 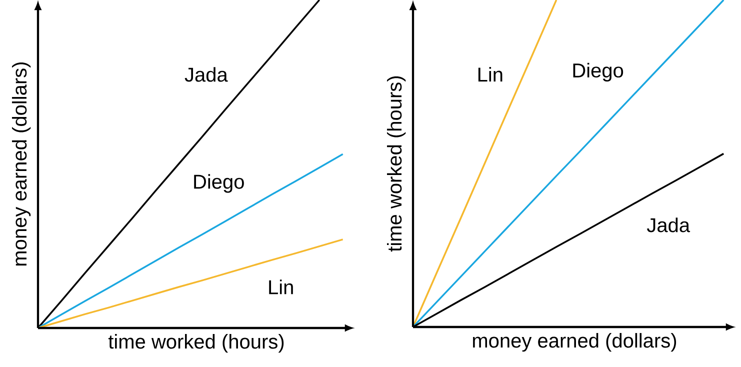 I want to click on y-axis-title: time worked (hours), so click(x=396, y=164).